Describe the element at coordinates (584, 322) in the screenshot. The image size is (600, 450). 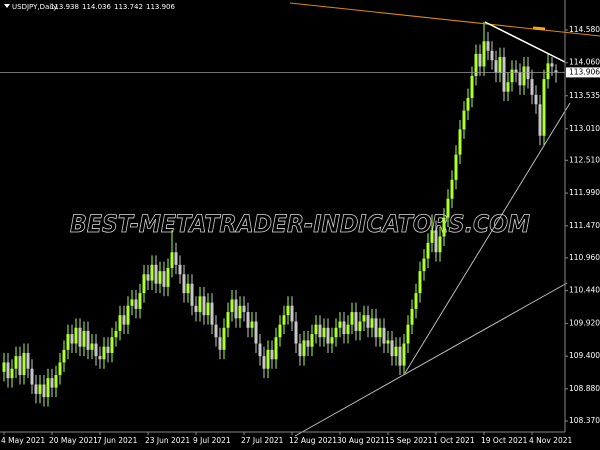
I see `y-tick-label: 109.920` at that location.